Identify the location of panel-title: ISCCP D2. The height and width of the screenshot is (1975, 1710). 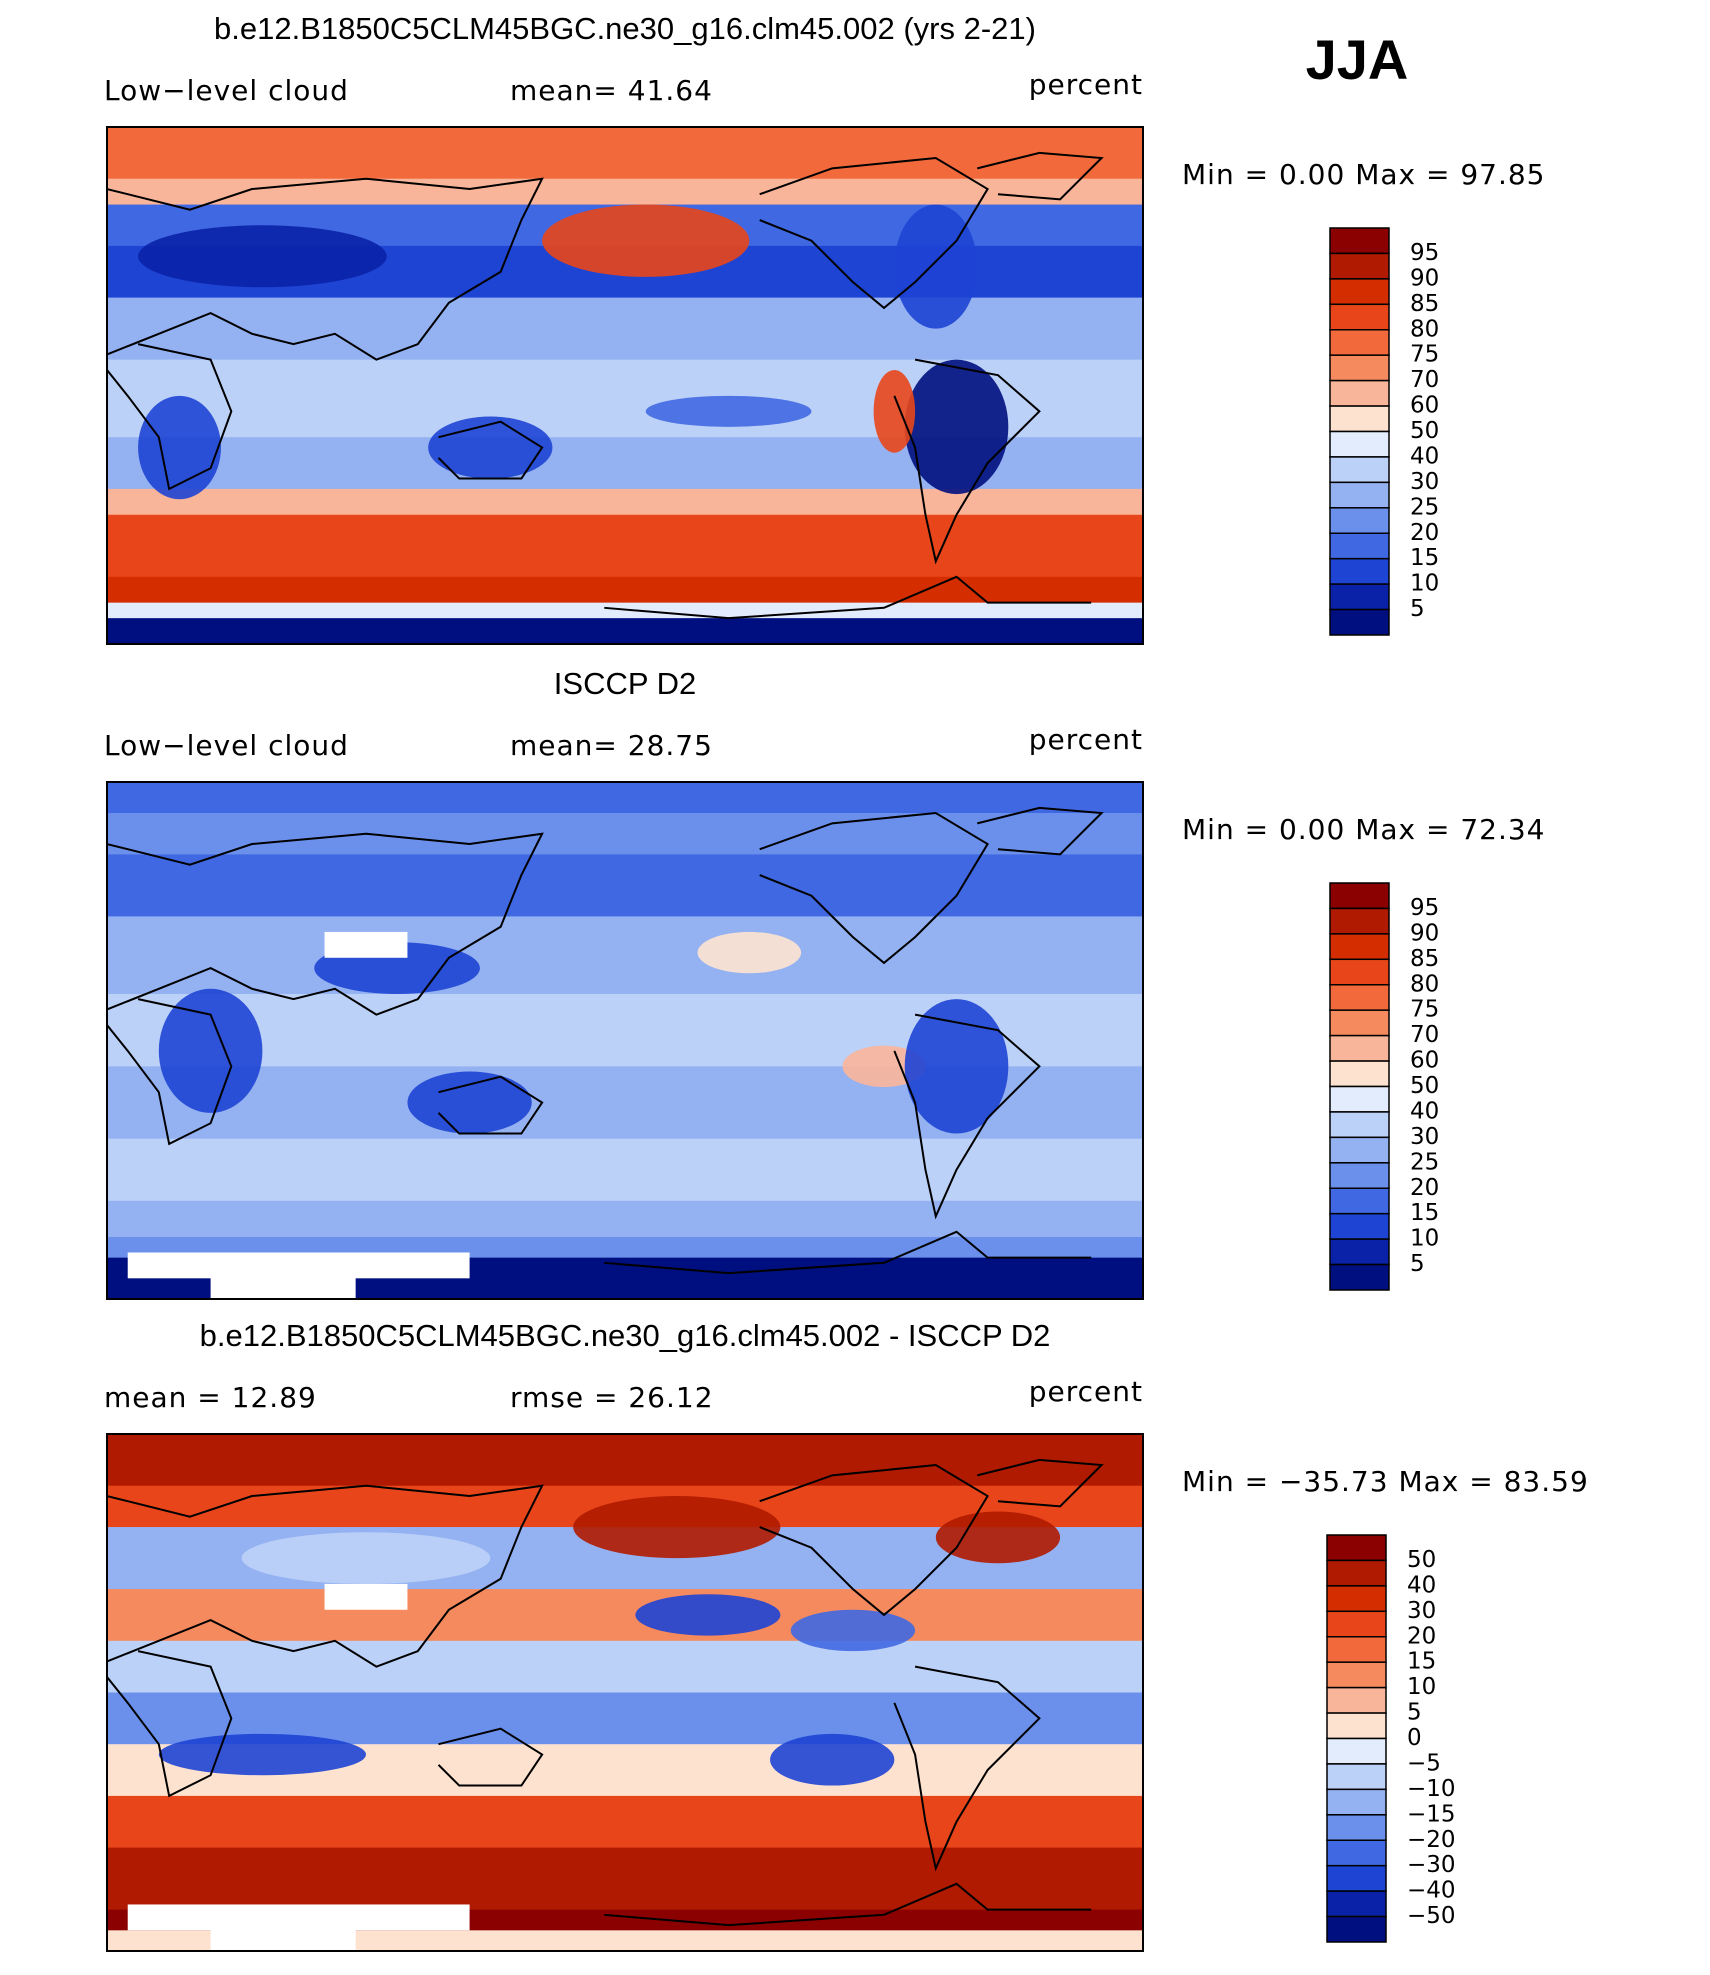
(625, 683).